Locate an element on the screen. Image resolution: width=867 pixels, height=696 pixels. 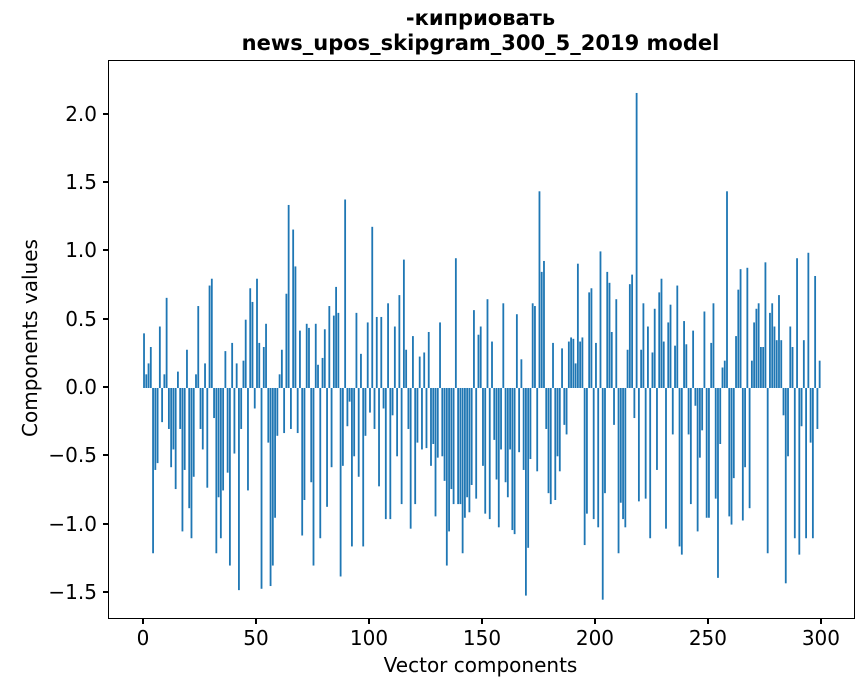
x-tick-label: 250 is located at coordinates (708, 638).